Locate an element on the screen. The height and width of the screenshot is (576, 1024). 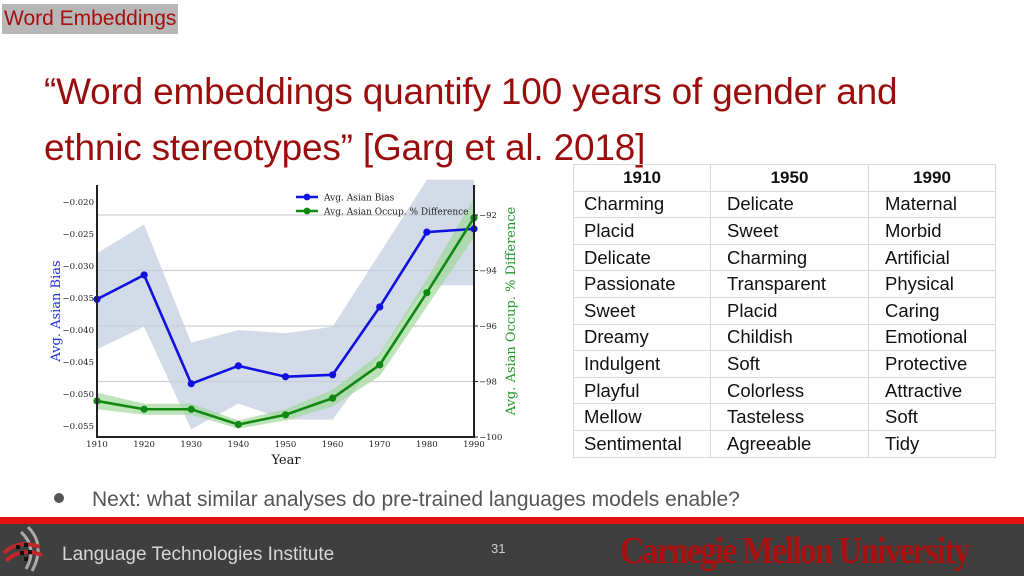
table-cell: Artificial is located at coordinates (932, 257).